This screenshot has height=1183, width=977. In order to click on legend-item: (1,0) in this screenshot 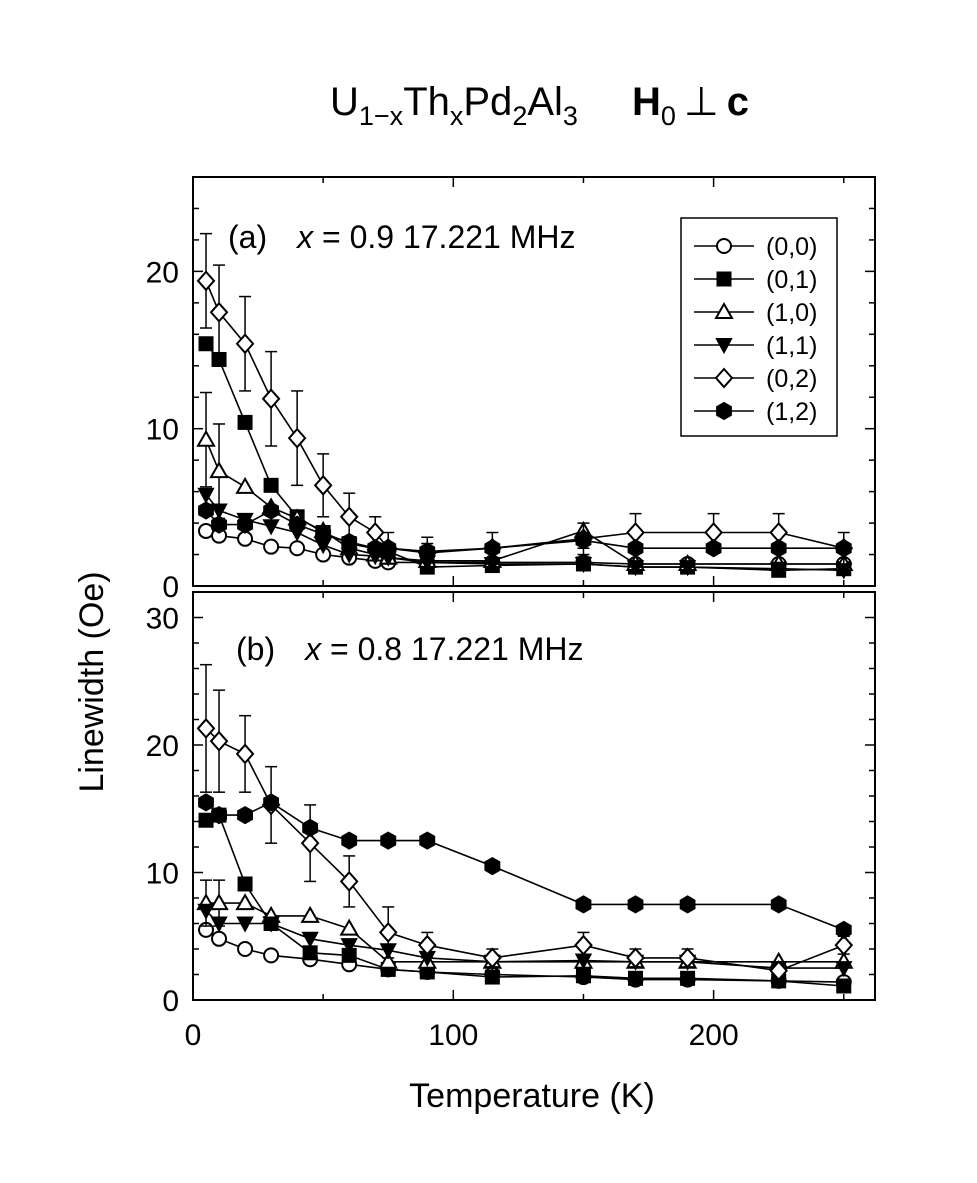, I will do `click(755, 313)`.